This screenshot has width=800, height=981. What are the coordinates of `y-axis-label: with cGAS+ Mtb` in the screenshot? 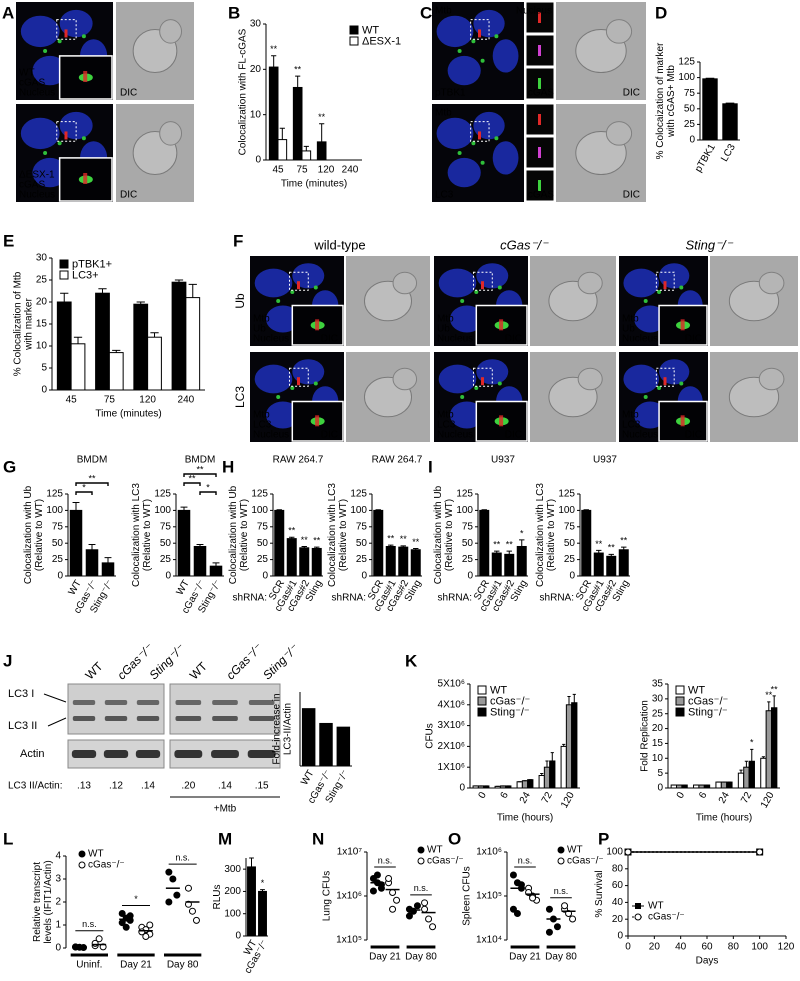 It's located at (671, 101).